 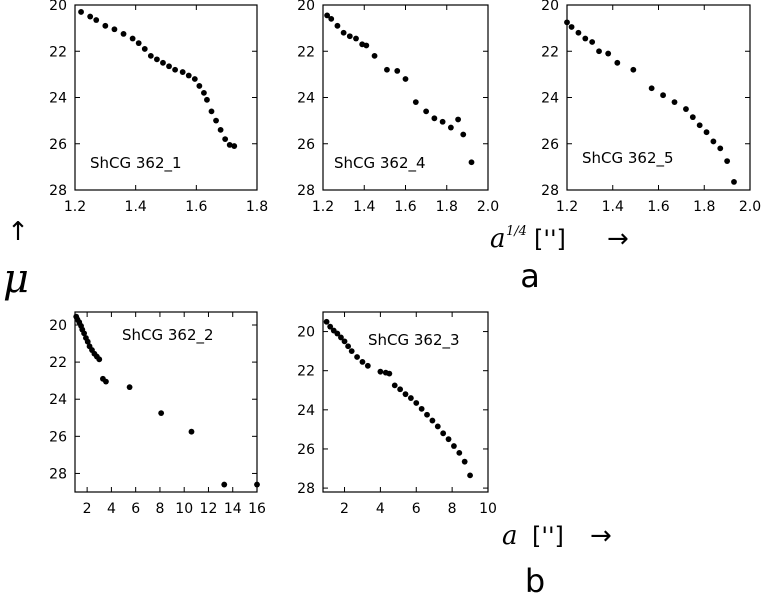 I want to click on x-tick-label: 10, so click(x=184, y=509).